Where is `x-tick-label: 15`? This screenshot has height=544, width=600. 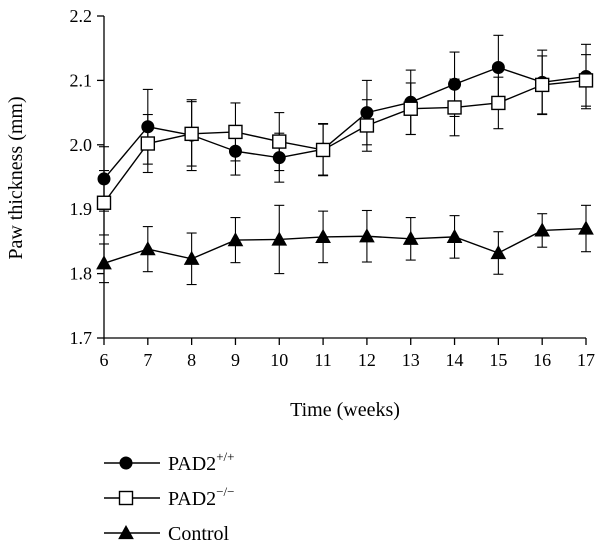 x-tick-label: 15 is located at coordinates (498, 360).